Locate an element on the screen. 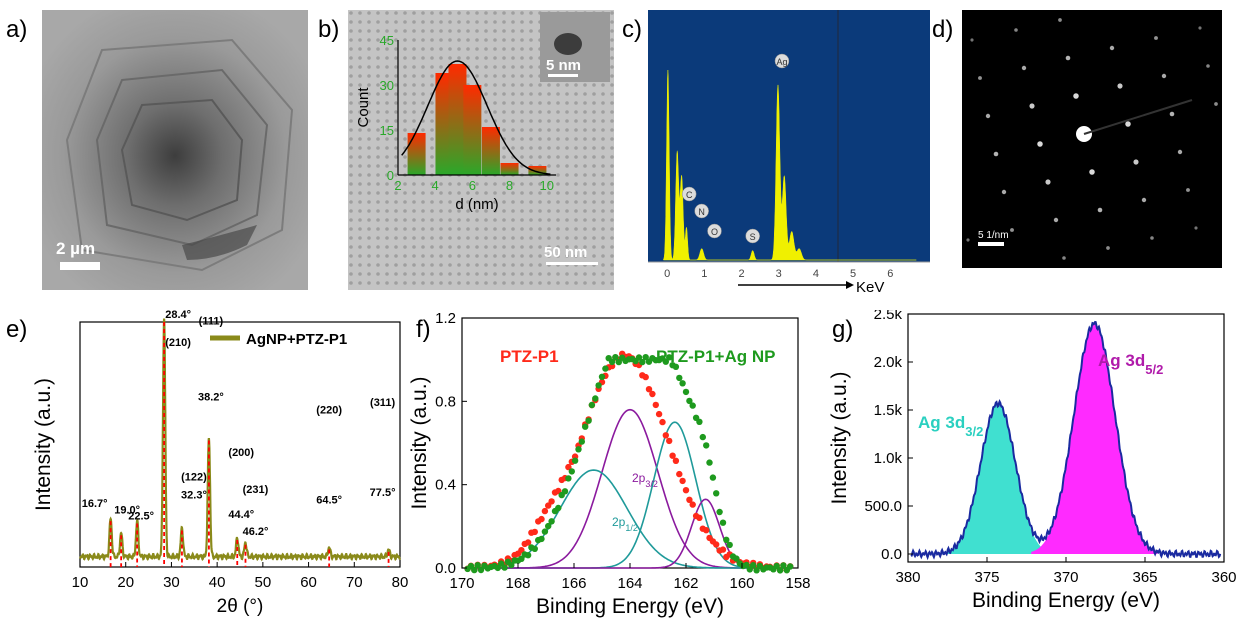 The height and width of the screenshot is (624, 1245). x-tick-label: 1 is located at coordinates (704, 274).